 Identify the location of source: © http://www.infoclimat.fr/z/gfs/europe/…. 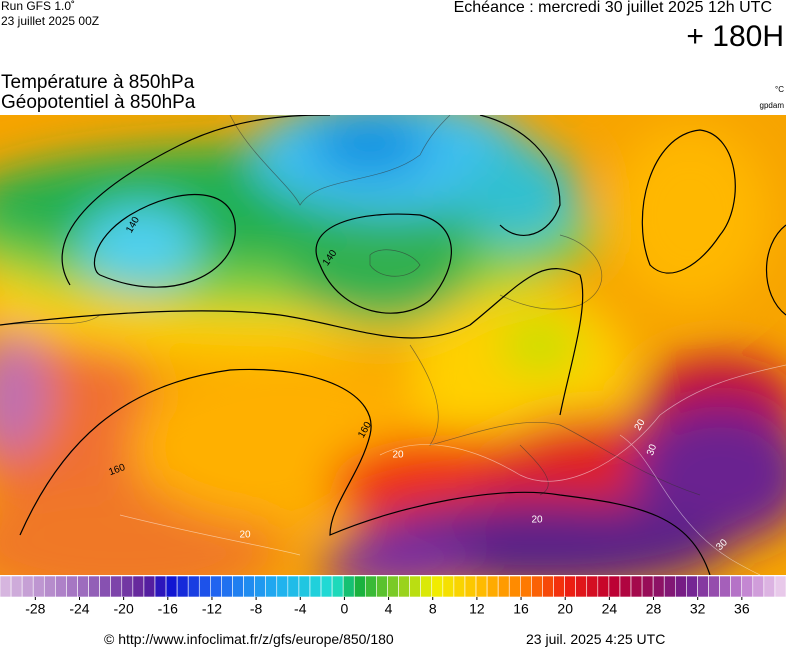
(249, 639).